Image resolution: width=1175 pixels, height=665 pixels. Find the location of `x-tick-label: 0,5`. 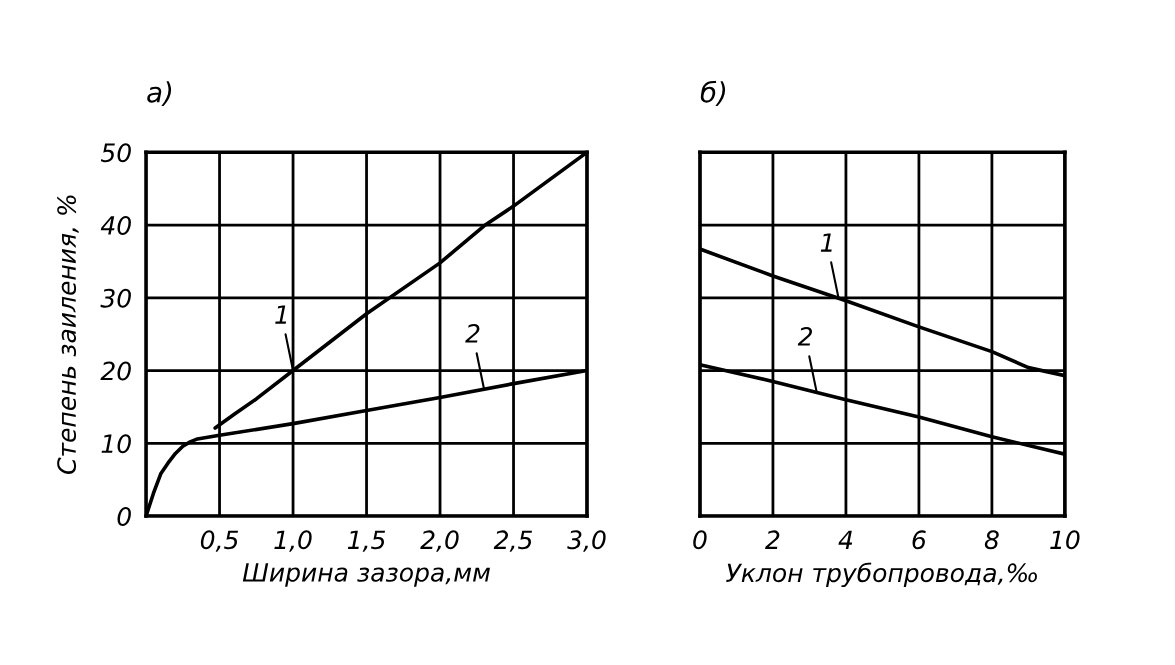

x-tick-label: 0,5 is located at coordinates (219, 541).